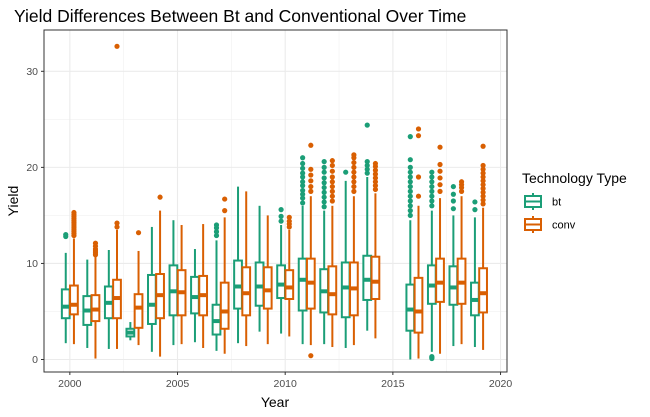  What do you see at coordinates (440, 249) in the screenshot?
I see `box-conv-2017` at bounding box center [440, 249].